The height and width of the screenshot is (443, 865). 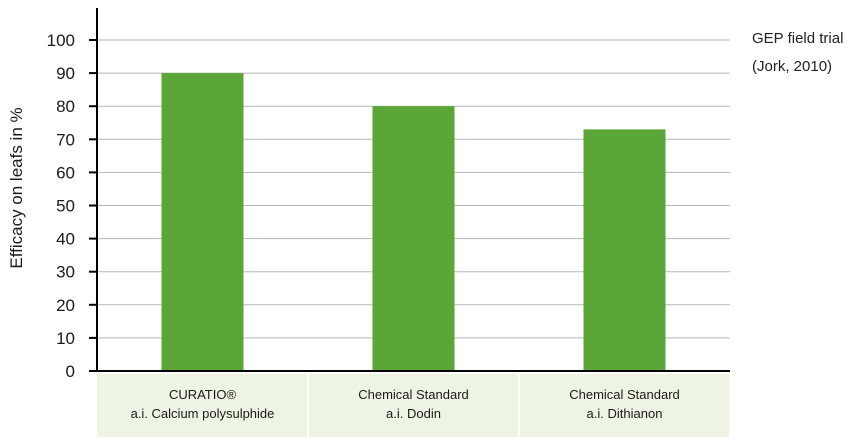 What do you see at coordinates (65, 239) in the screenshot?
I see `y-tick-label: 40` at bounding box center [65, 239].